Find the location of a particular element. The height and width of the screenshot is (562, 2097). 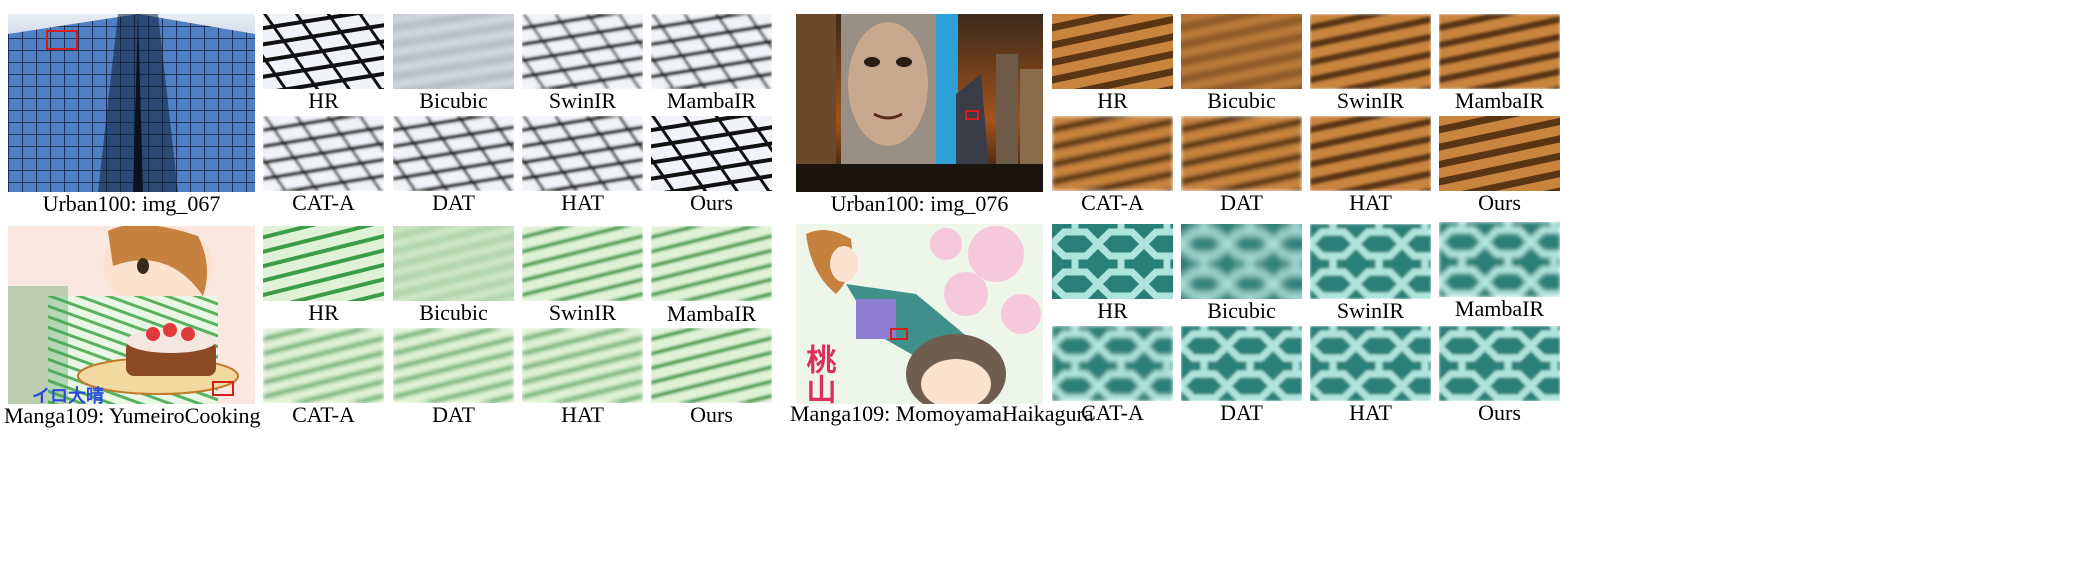

full-image-caption: Urban100: img_076 is located at coordinates (919, 203).